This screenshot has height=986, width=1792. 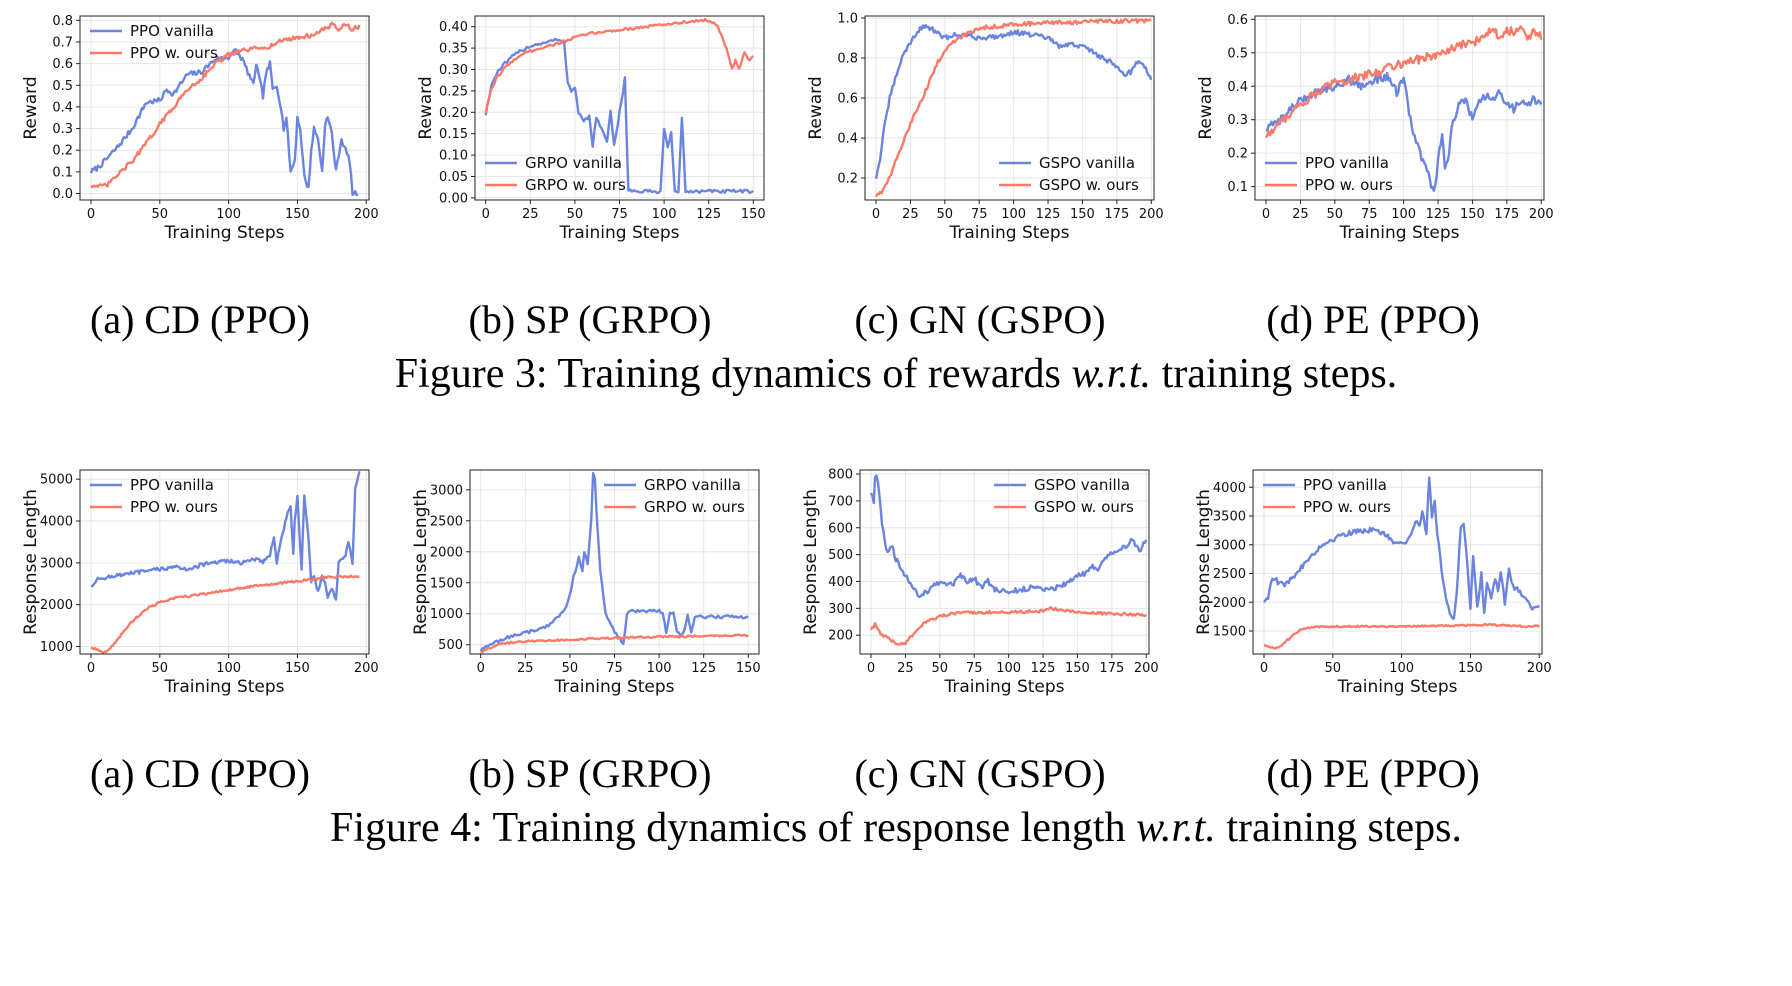 I want to click on y-tick-label: 700, so click(x=840, y=501).